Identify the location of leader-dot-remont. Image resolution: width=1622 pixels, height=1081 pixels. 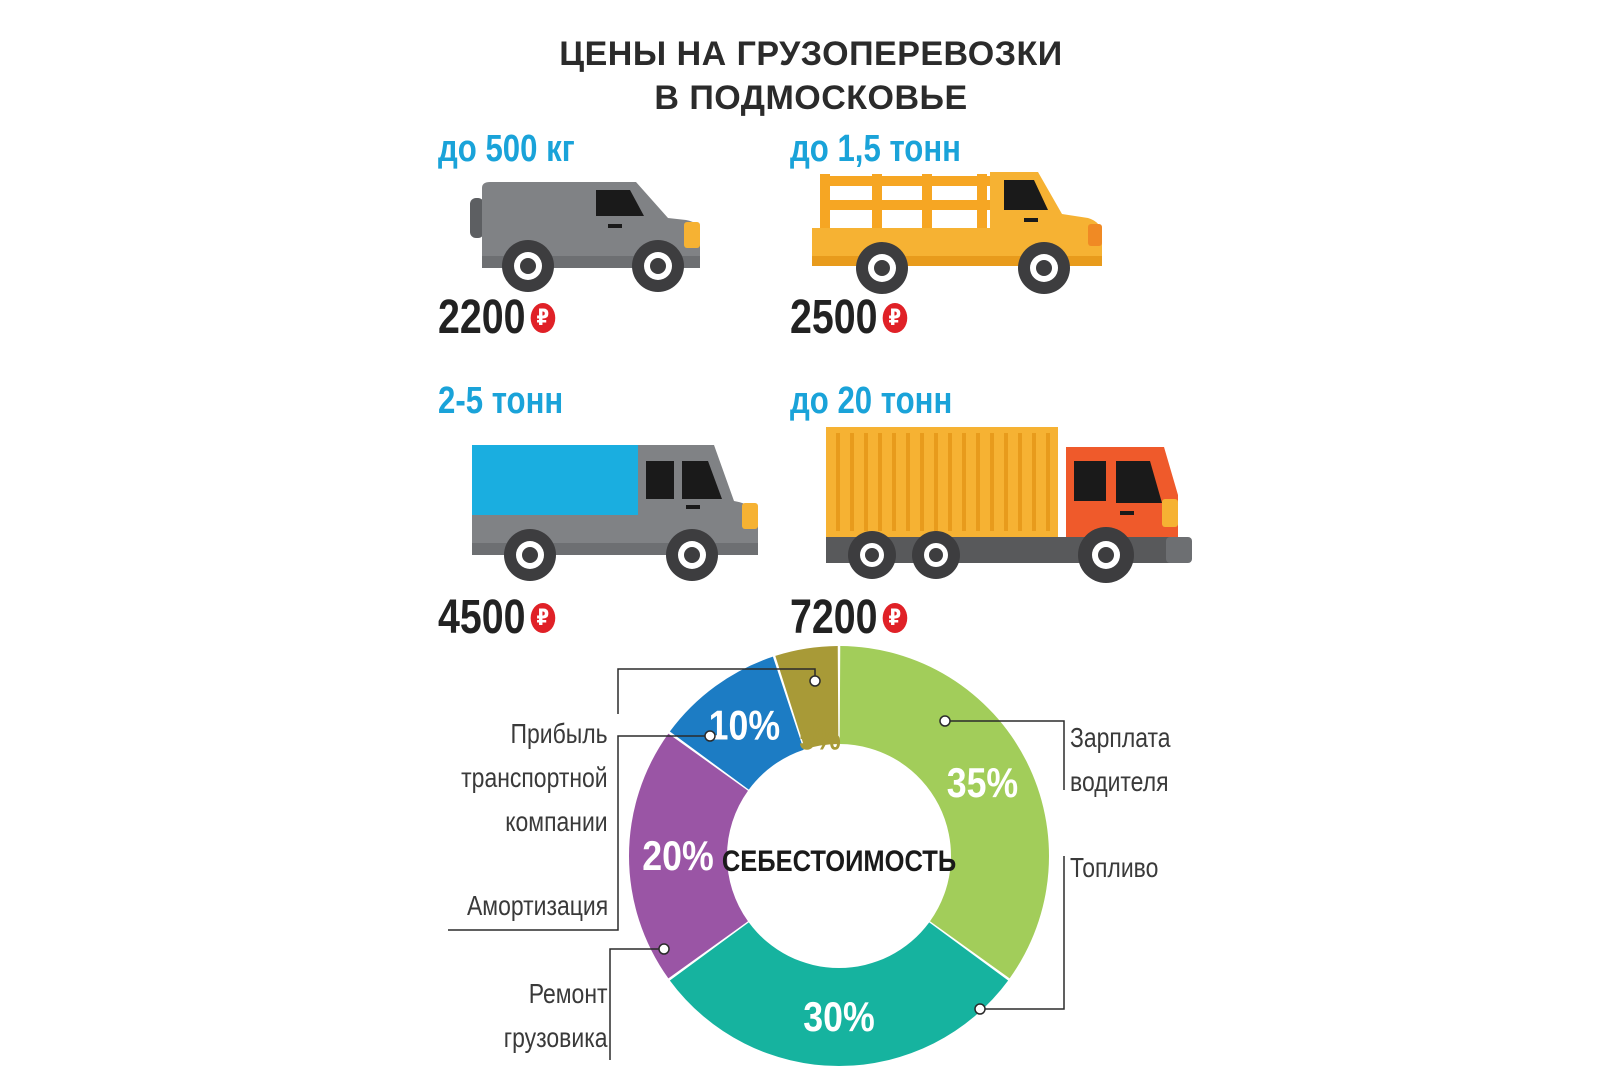
(664, 949).